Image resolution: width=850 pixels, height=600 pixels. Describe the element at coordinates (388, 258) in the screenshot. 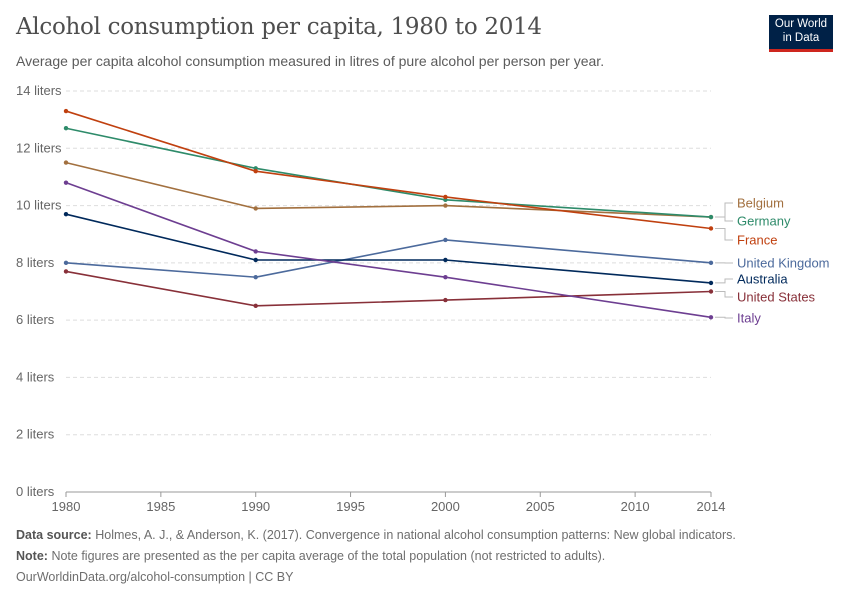

I see `series-line-united-kingdom` at that location.